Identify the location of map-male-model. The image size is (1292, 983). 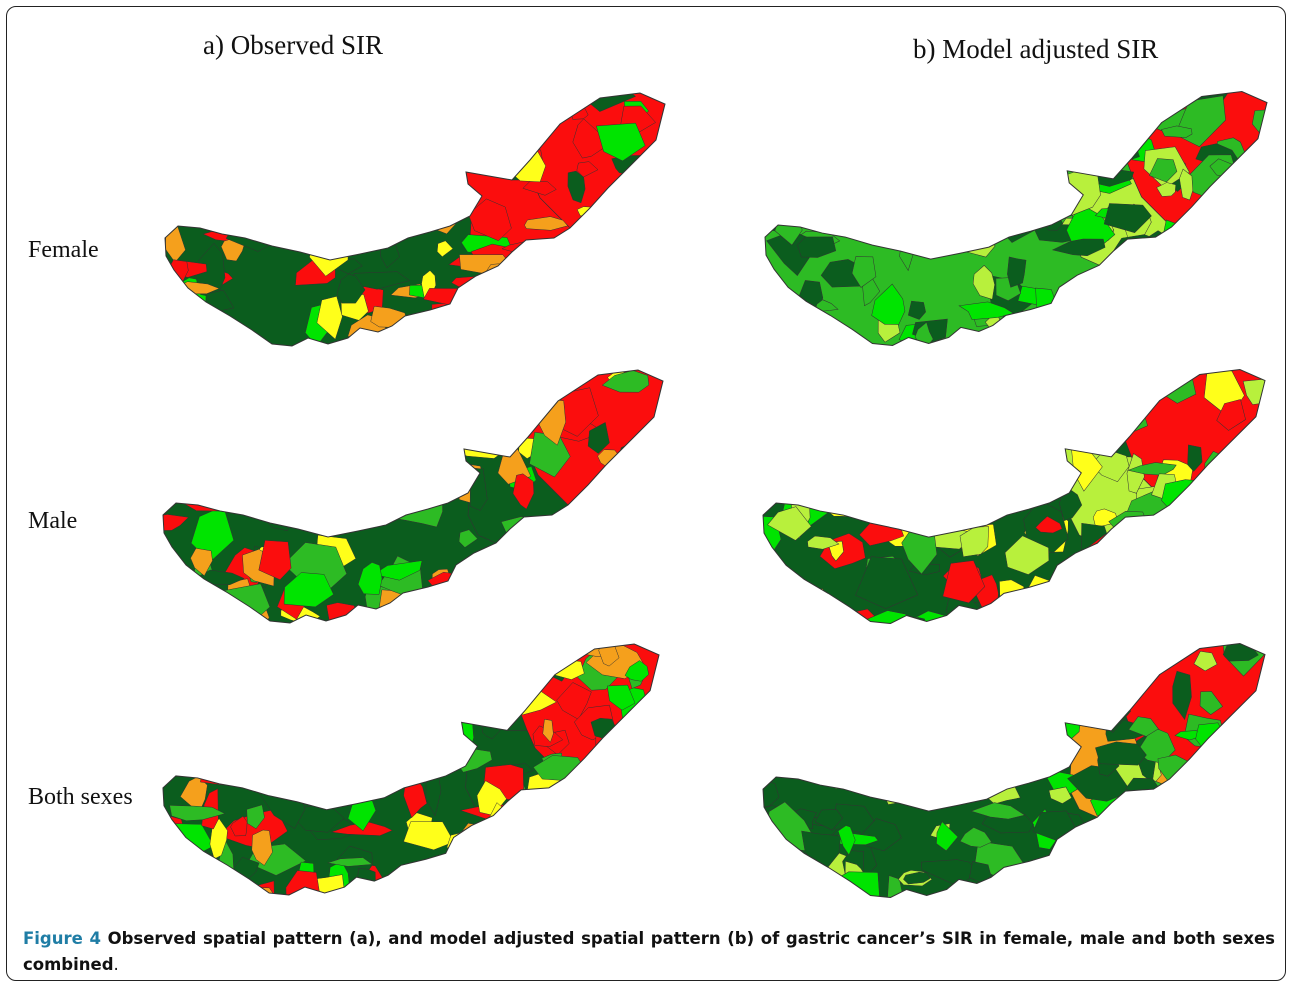
(1014, 496).